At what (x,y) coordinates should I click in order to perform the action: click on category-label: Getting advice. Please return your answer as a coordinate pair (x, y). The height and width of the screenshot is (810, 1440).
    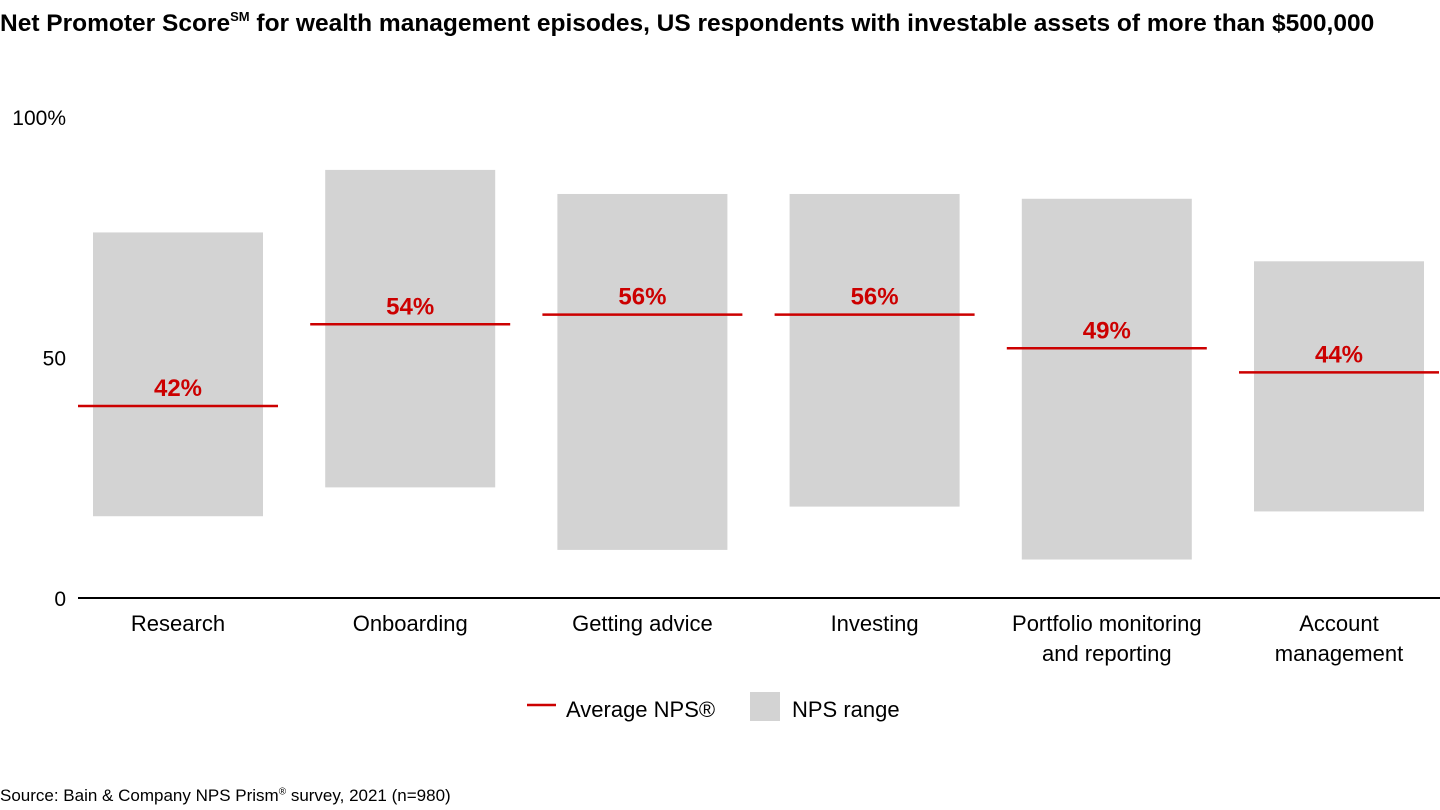
    Looking at the image, I should click on (642, 623).